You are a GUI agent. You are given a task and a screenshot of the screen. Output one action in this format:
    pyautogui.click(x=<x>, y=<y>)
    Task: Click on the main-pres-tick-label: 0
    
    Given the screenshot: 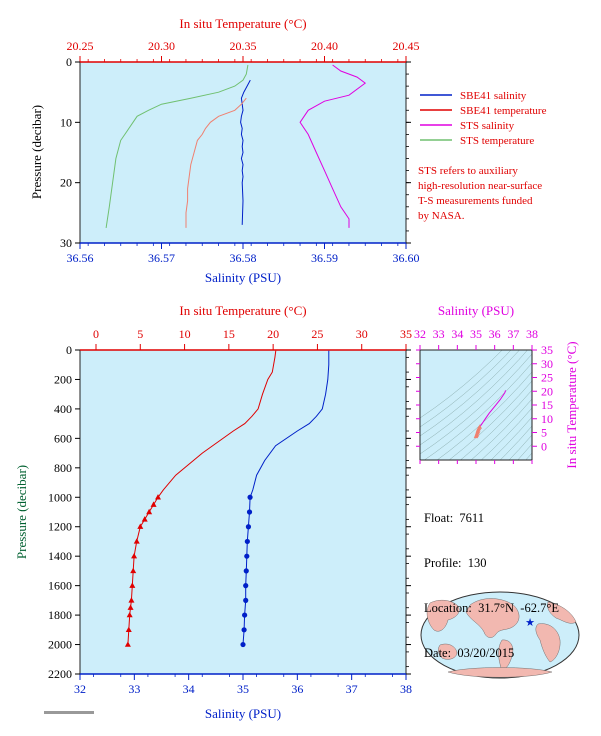 What is the action you would take?
    pyautogui.click(x=69, y=350)
    